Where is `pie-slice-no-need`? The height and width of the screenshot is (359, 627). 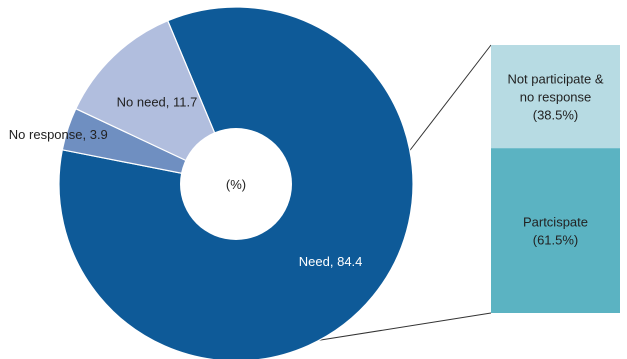
pie-slice-no-need is located at coordinates (156, 102).